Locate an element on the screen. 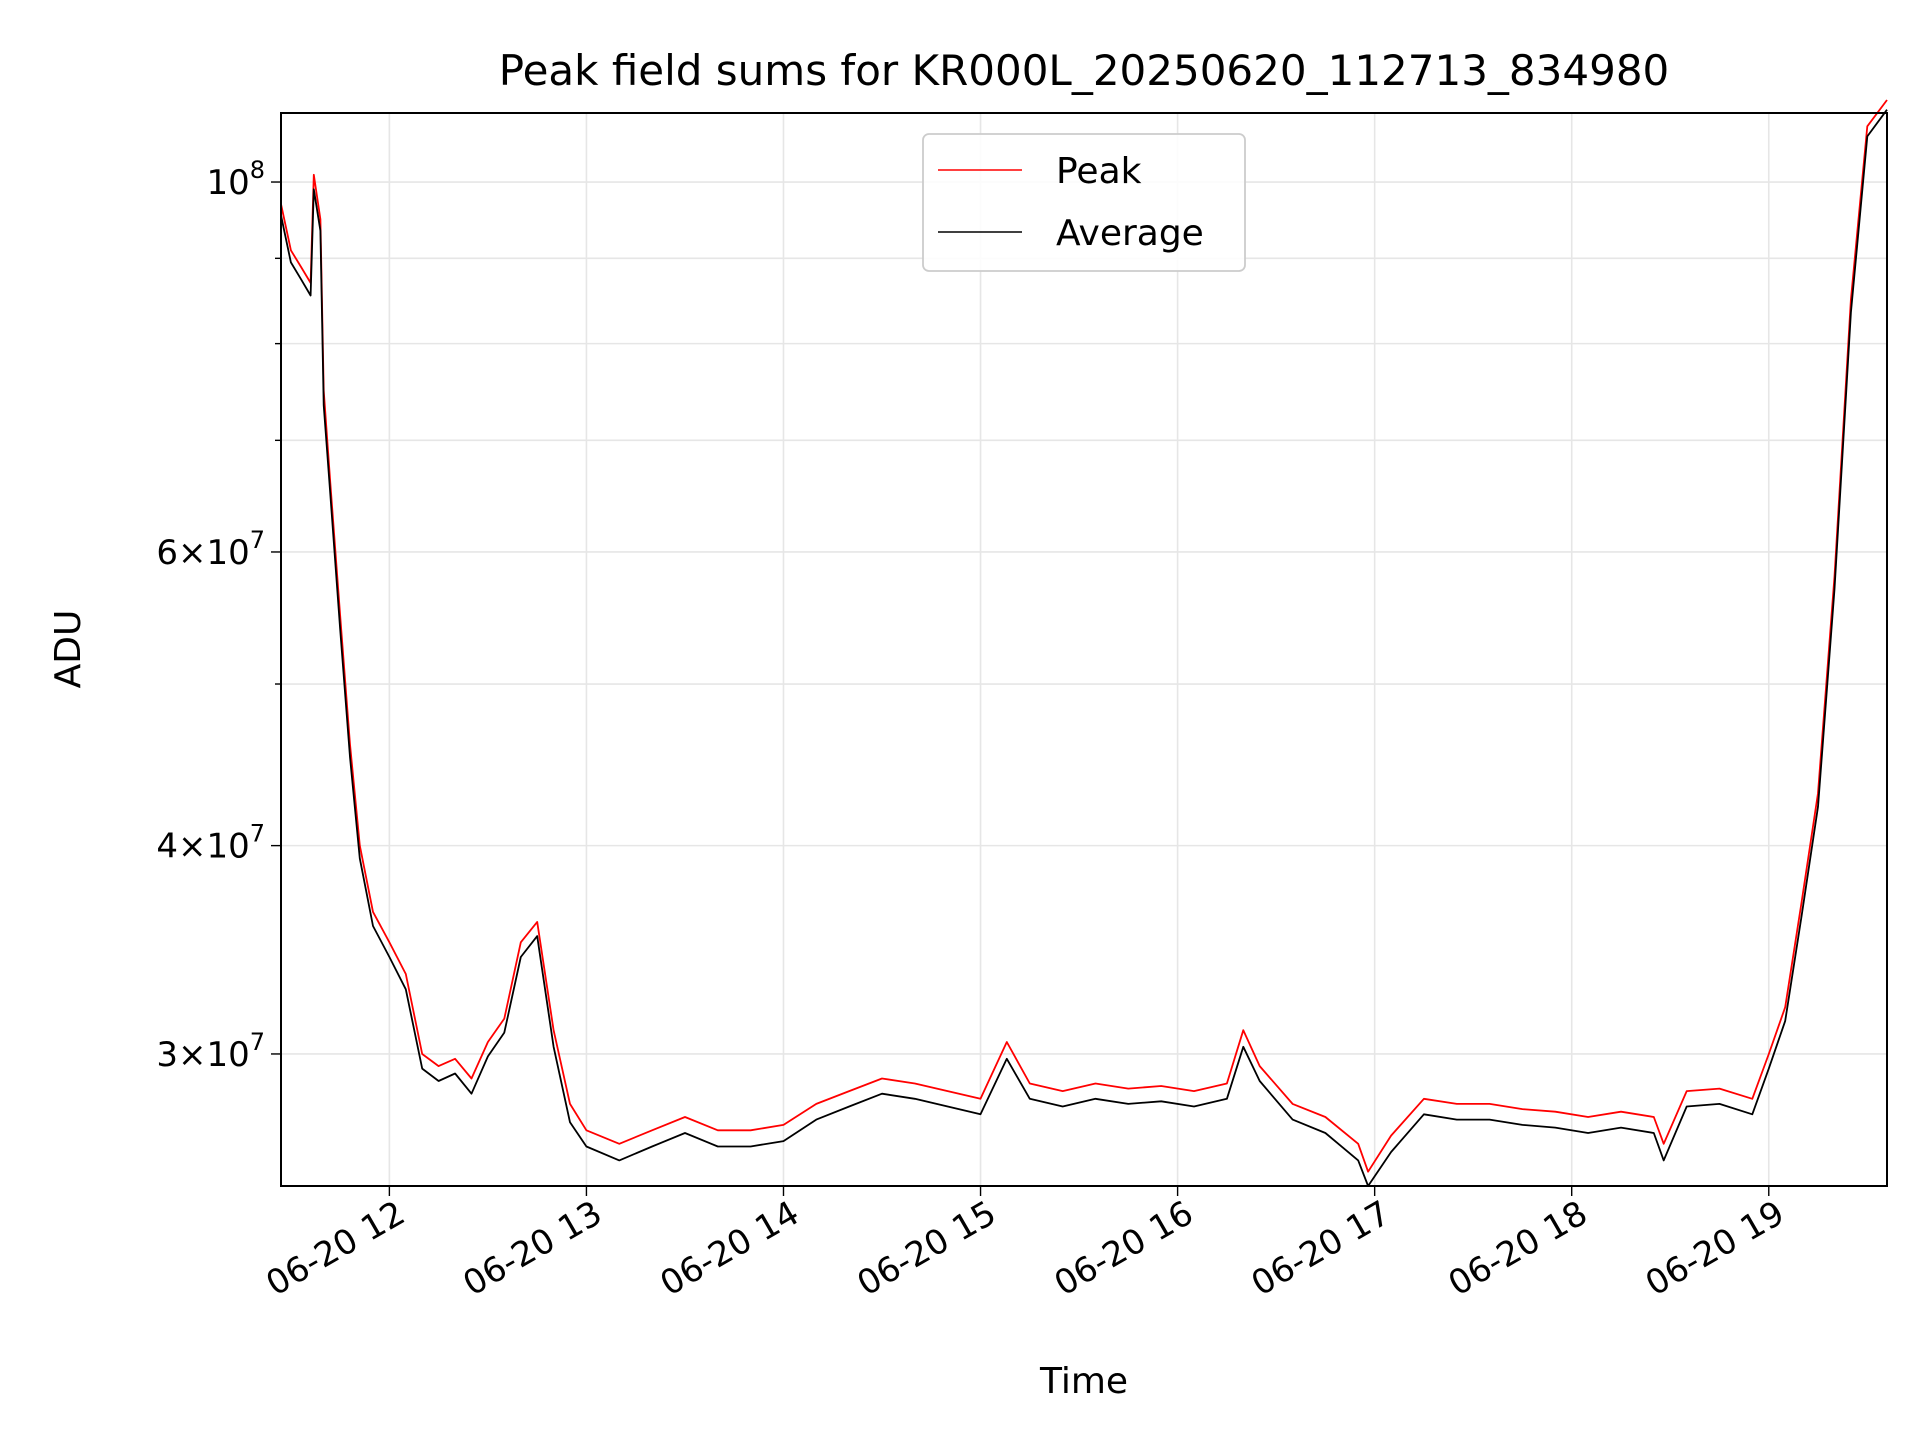 This screenshot has width=1920, height=1440. x-axis-label: Time is located at coordinates (1083, 1381).